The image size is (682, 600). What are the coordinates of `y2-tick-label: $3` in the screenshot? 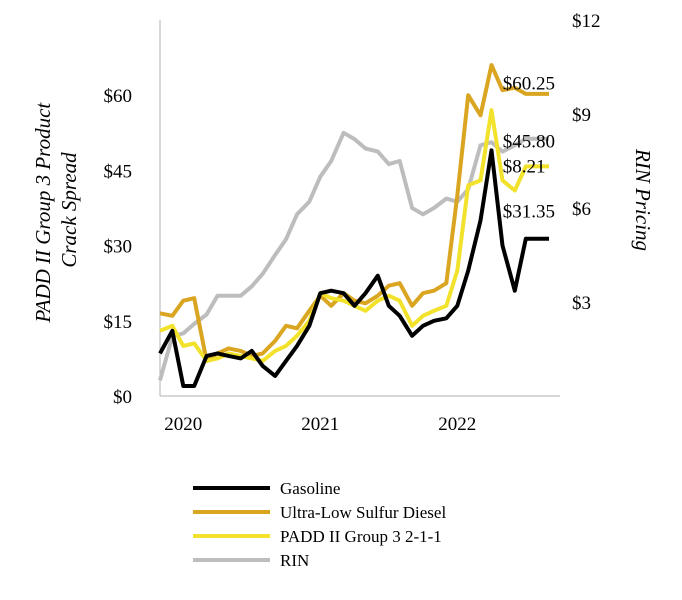 It's located at (581, 303).